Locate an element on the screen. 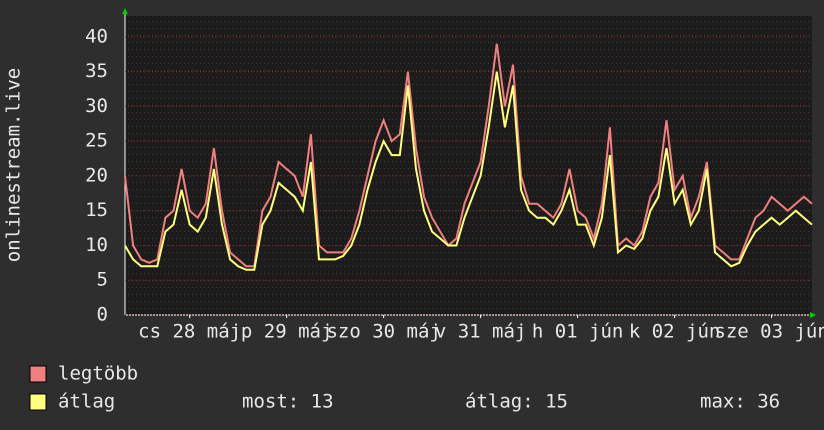  legend-stat: max: 36 is located at coordinates (740, 402).